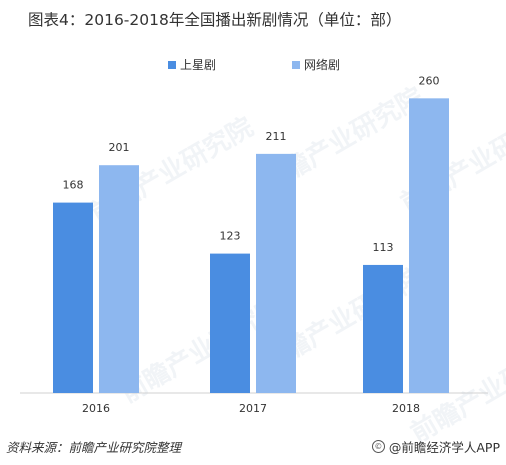  I want to click on x-tick-label-2017: 2017, so click(253, 408).